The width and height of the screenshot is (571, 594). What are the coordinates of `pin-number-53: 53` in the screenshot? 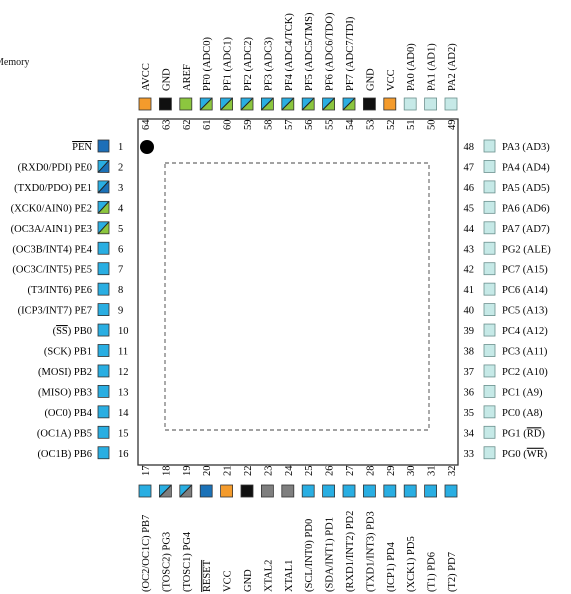 It's located at (370, 125).